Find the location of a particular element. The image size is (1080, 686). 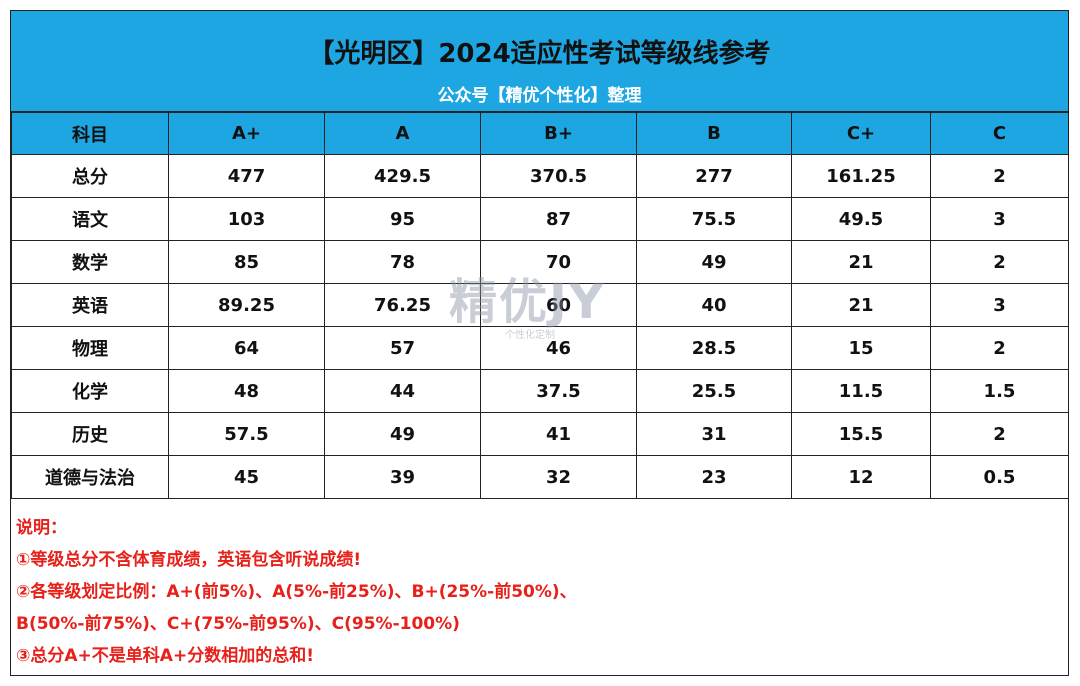

table-row: 道德与法治 45 39 32 23 12 0.5 is located at coordinates (540, 477).